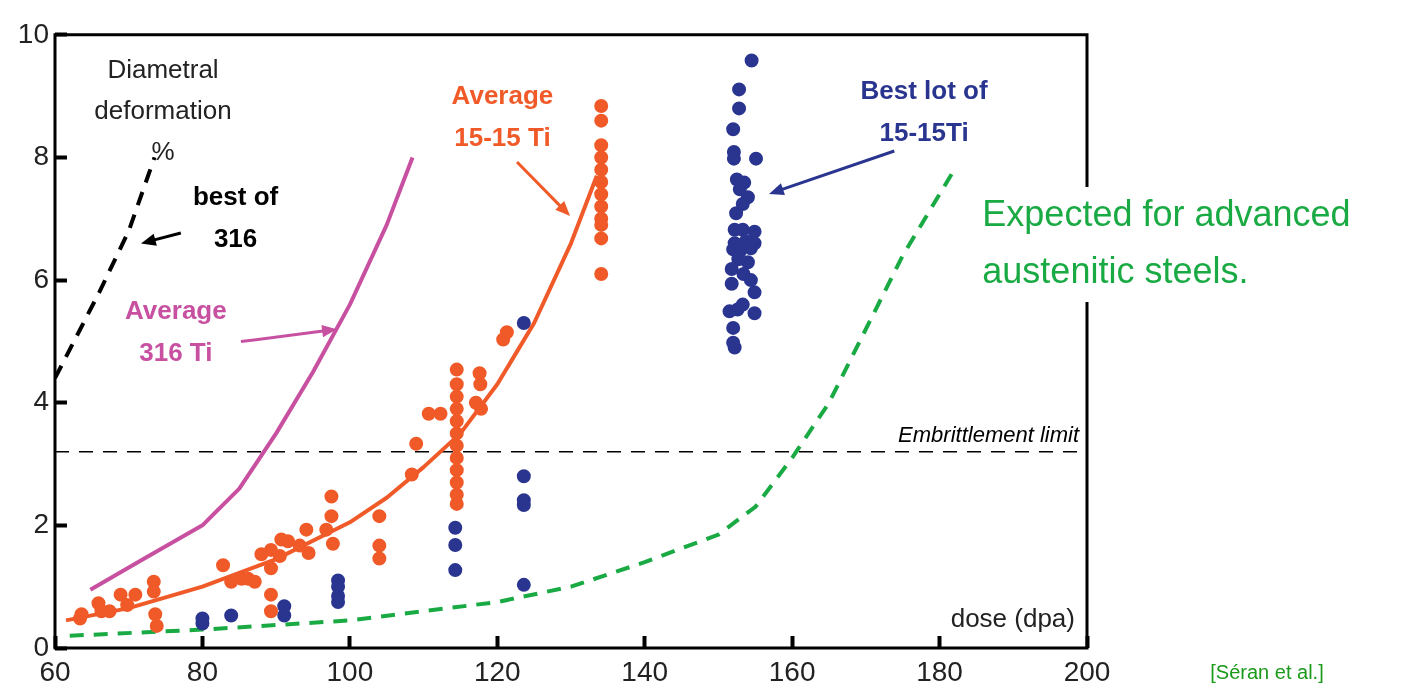 The image size is (1427, 698). Describe the element at coordinates (41, 401) in the screenshot. I see `y-tick-label: 4` at that location.